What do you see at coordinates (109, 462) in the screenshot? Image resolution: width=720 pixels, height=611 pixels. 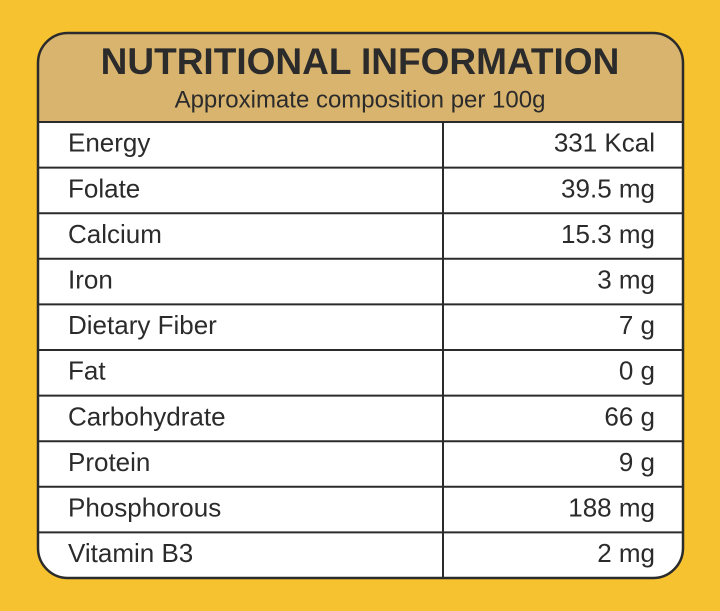 I see `nutrient-name: Protein` at bounding box center [109, 462].